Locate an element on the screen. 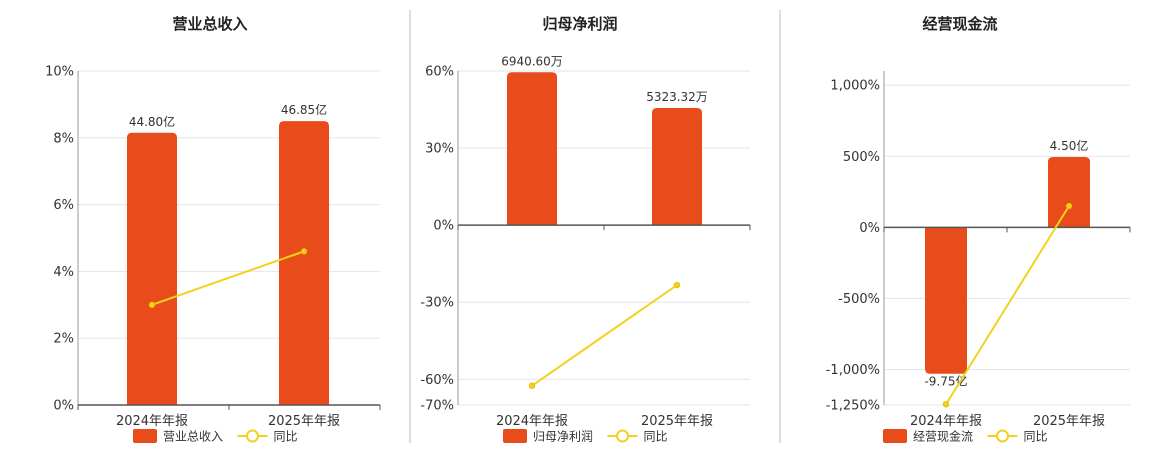 The image size is (1160, 450). y-tick-label: -60% is located at coordinates (437, 380).